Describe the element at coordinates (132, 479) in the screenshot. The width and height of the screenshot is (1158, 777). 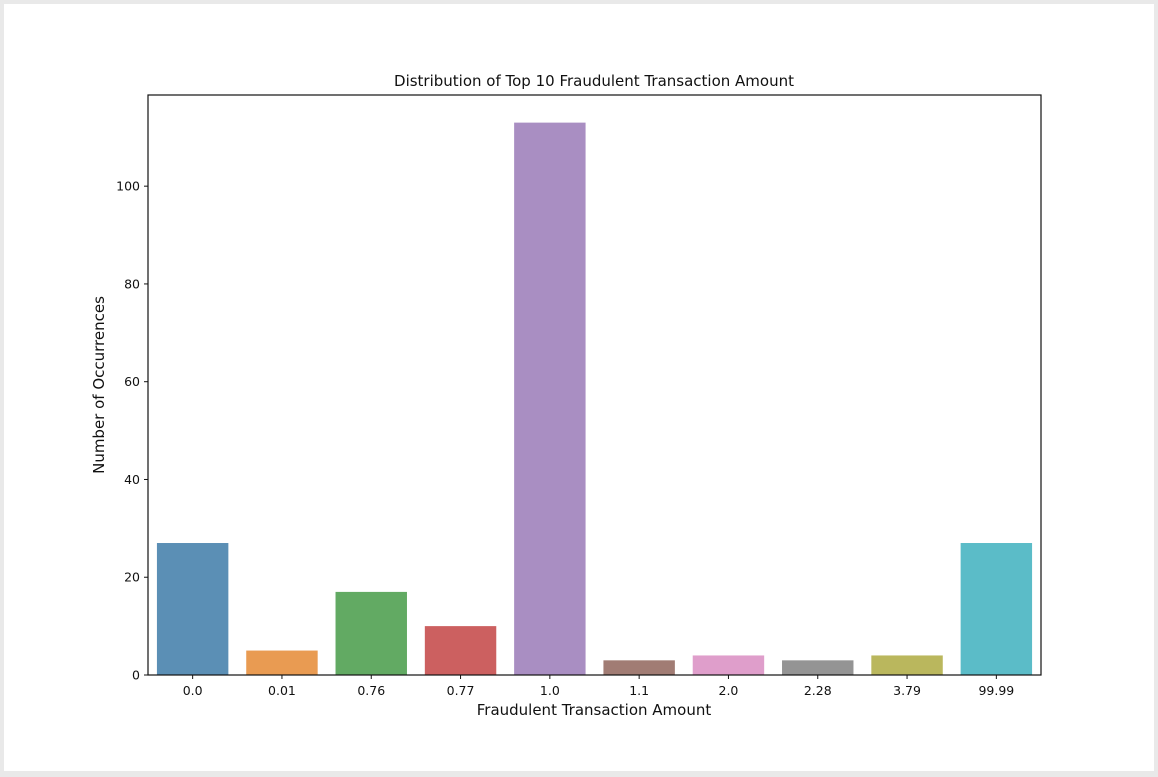
I see `y-tick-label: 40` at that location.